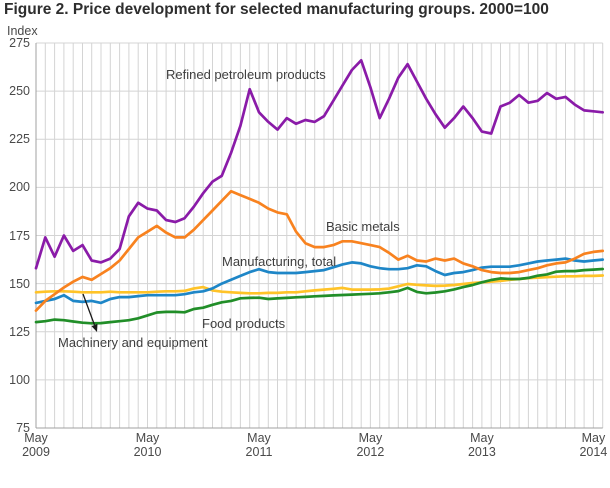 This screenshot has width=610, height=488. Describe the element at coordinates (370, 445) in the screenshot. I see `x-tick-label: May 2012` at that location.